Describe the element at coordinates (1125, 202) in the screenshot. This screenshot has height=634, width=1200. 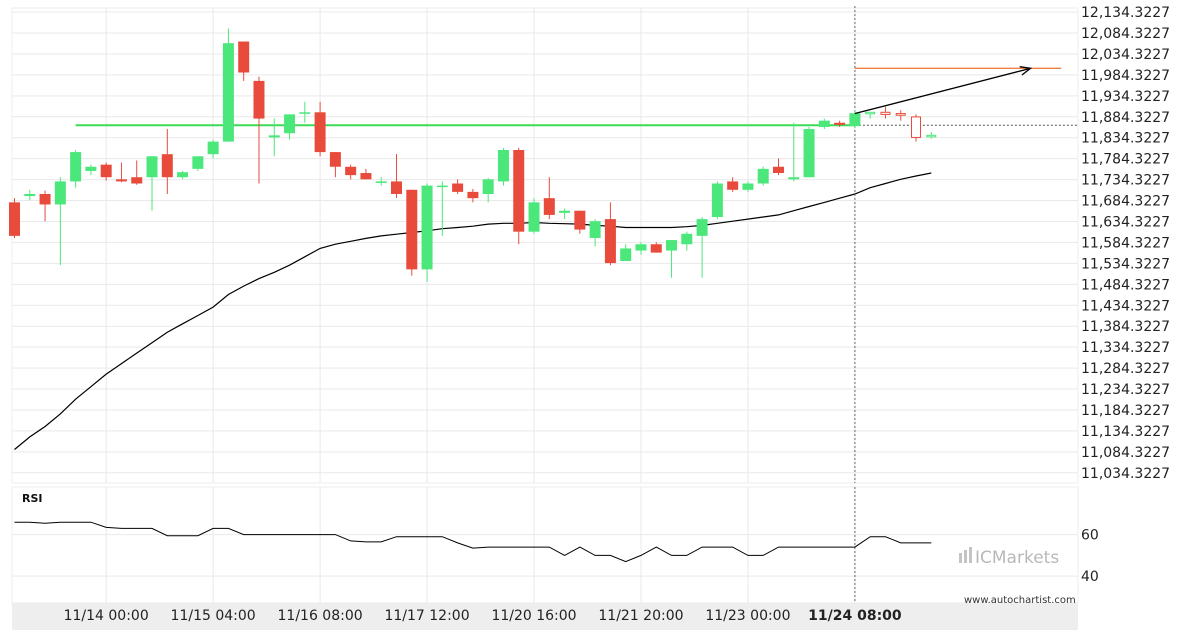
I see `y-tick-label: 11,684.3227` at that location.